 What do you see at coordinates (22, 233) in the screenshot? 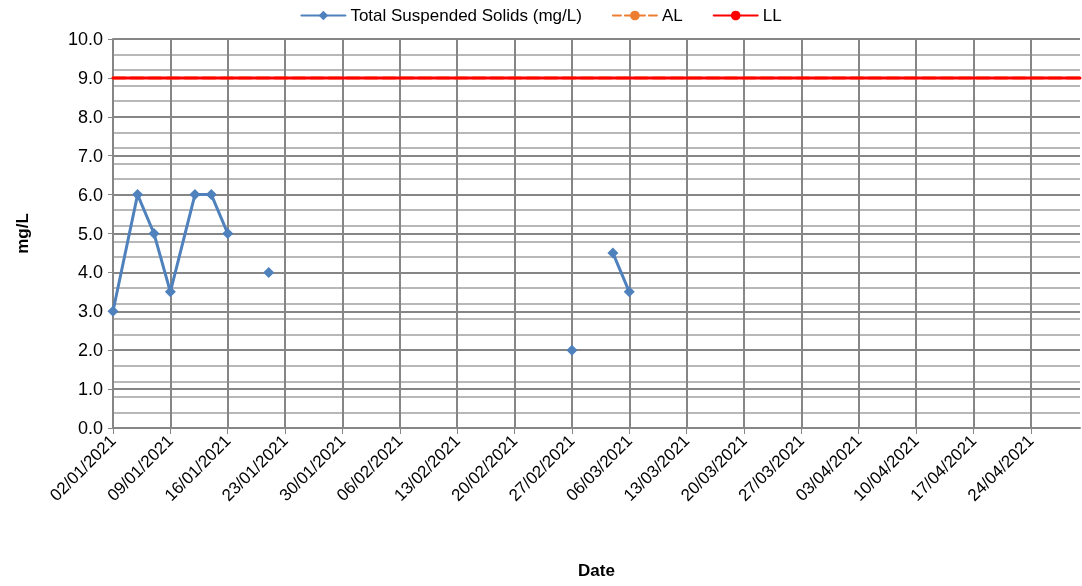
I see `y-axis-title: mg/L` at bounding box center [22, 233].